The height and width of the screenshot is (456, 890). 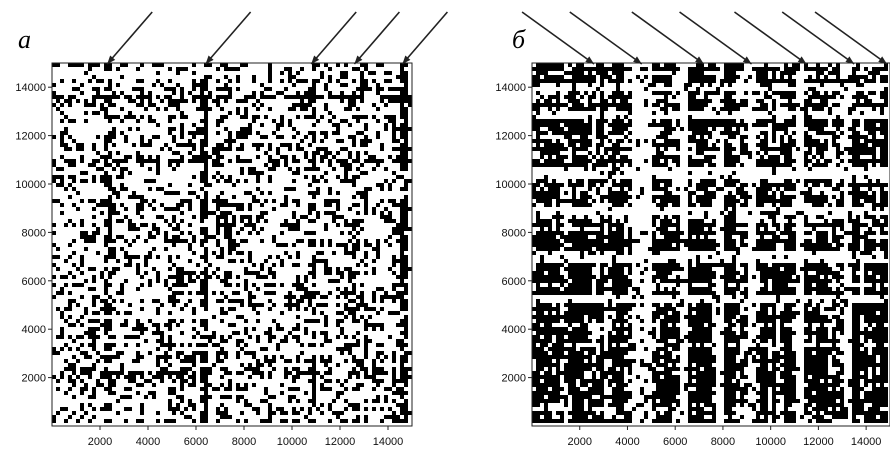 I want to click on panel-a-y-tick-label: 4000, so click(x=34, y=330).